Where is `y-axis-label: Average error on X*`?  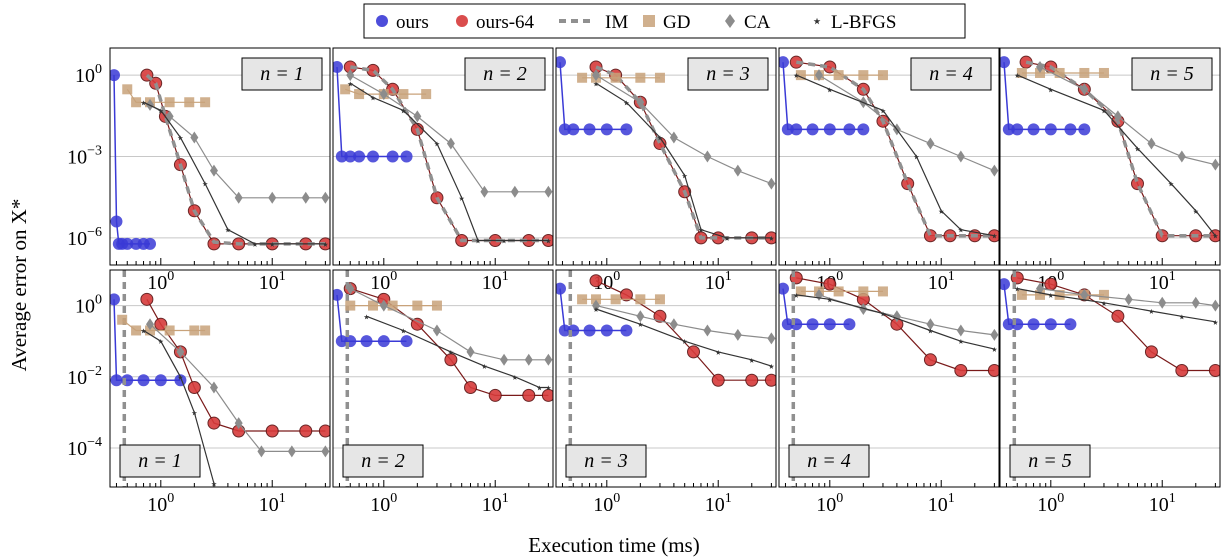 y-axis-label: Average error on X* is located at coordinates (19, 285).